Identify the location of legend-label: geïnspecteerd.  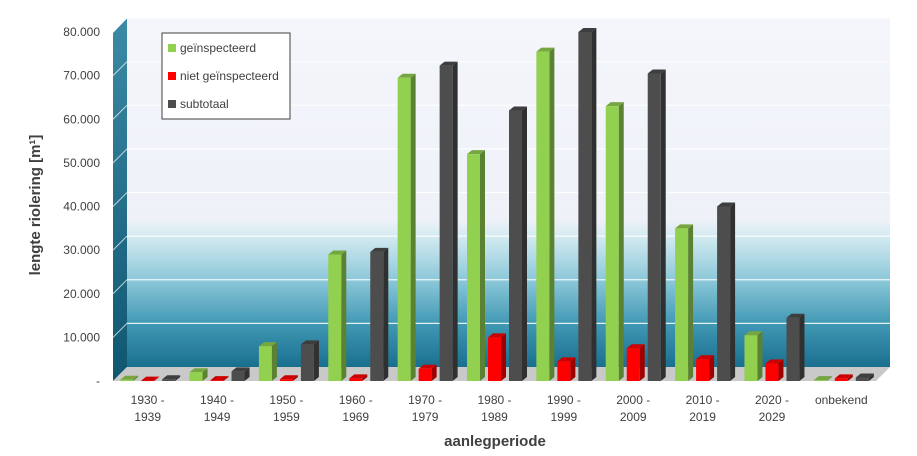
(218, 48).